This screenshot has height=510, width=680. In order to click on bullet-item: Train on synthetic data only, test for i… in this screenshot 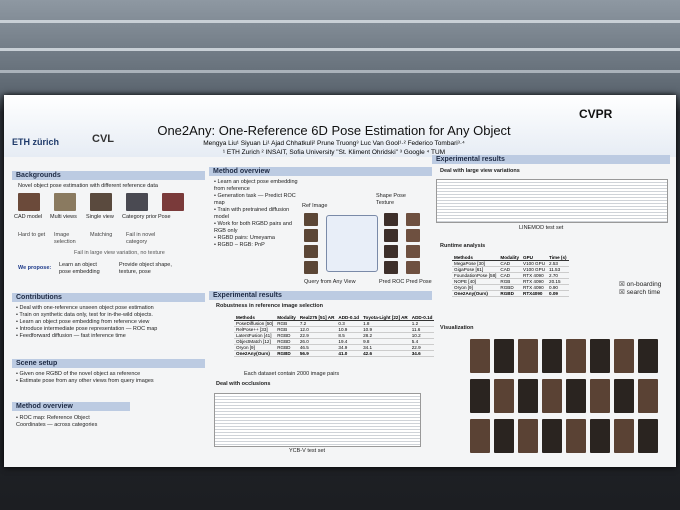, I will do `click(108, 315)`.